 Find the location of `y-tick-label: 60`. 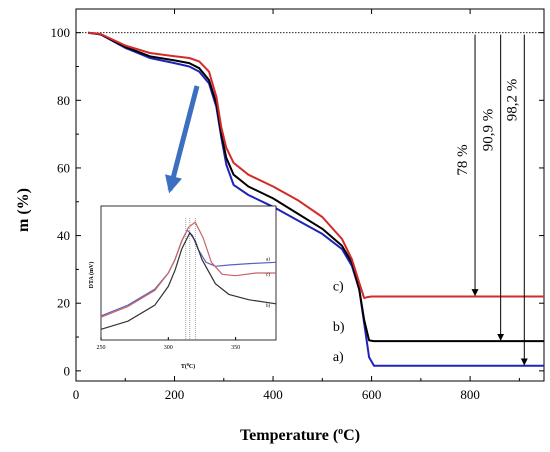

y-tick-label: 60 is located at coordinates (63, 167).